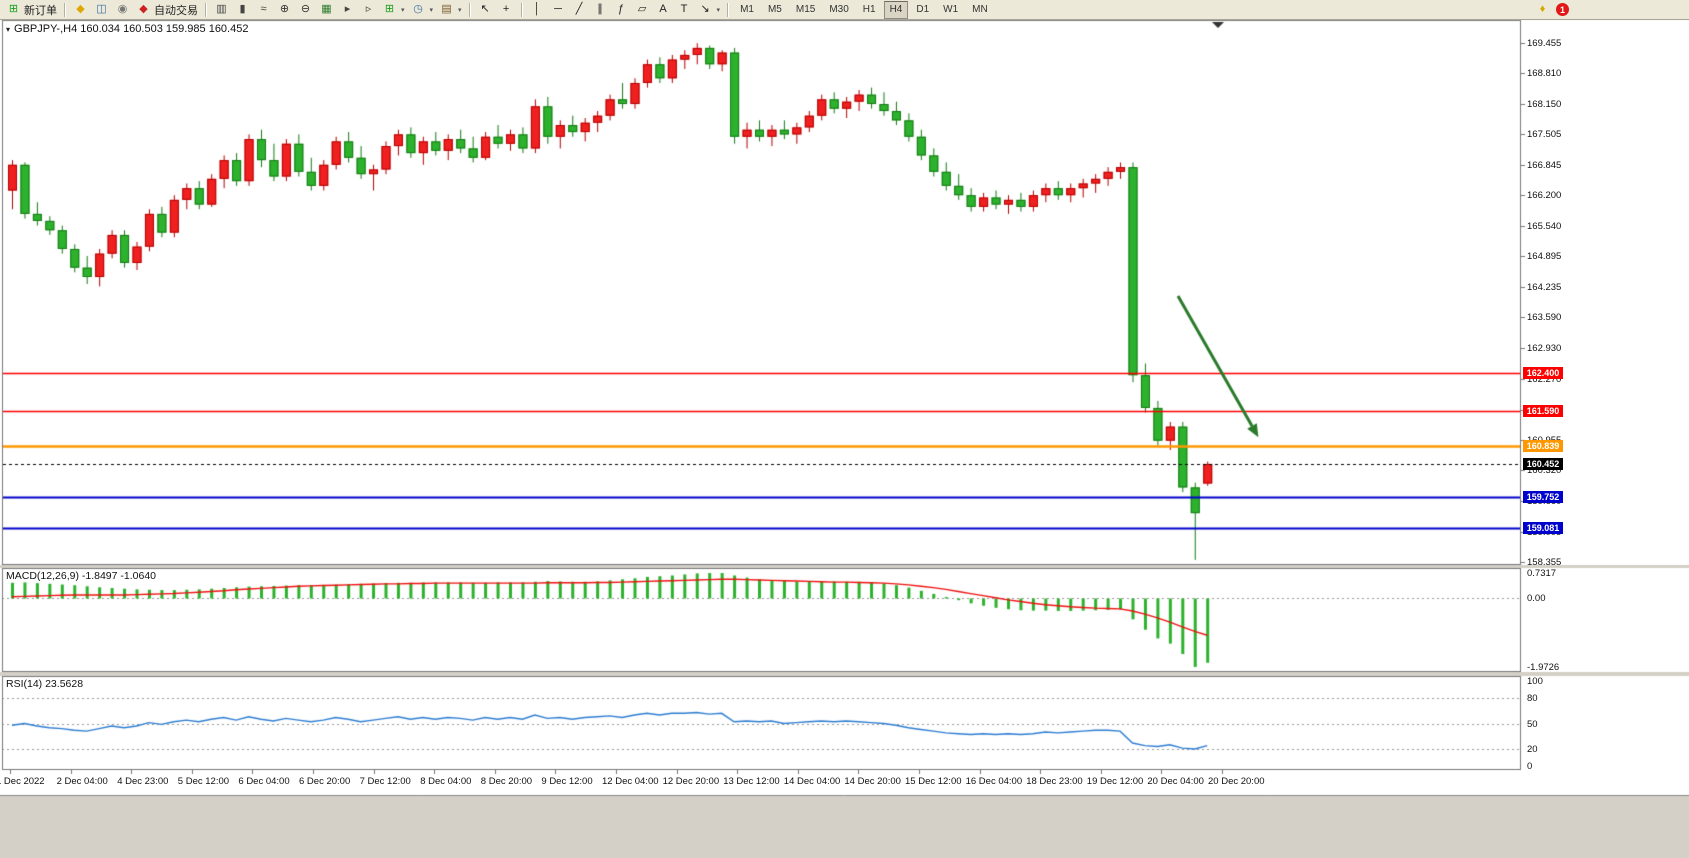 The height and width of the screenshot is (858, 1689). I want to click on timeframe-button-MN: MN, so click(980, 9).